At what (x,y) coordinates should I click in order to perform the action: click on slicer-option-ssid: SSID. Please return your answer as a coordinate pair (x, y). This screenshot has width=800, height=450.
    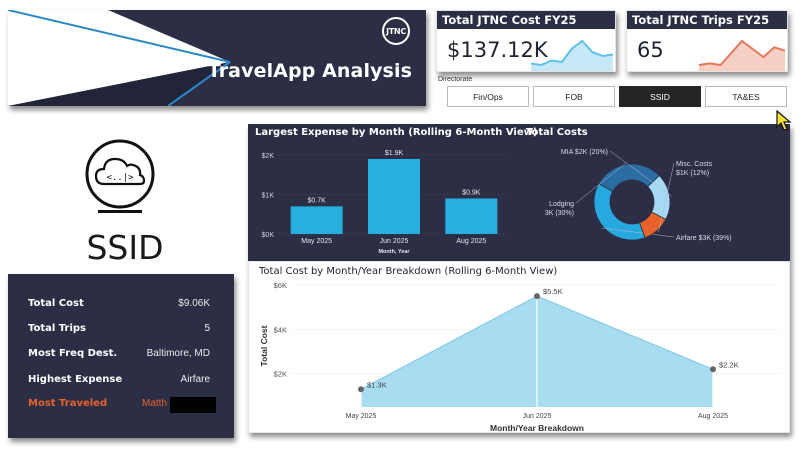
    Looking at the image, I should click on (660, 96).